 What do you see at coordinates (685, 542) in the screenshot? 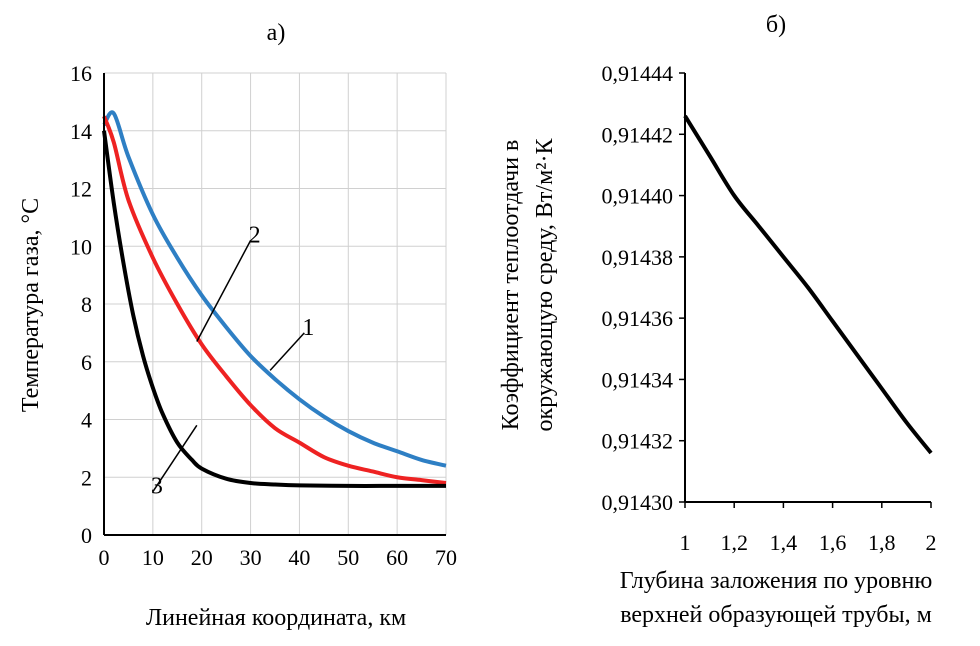
I see `chart-b-x-tick-label: 1` at bounding box center [685, 542].